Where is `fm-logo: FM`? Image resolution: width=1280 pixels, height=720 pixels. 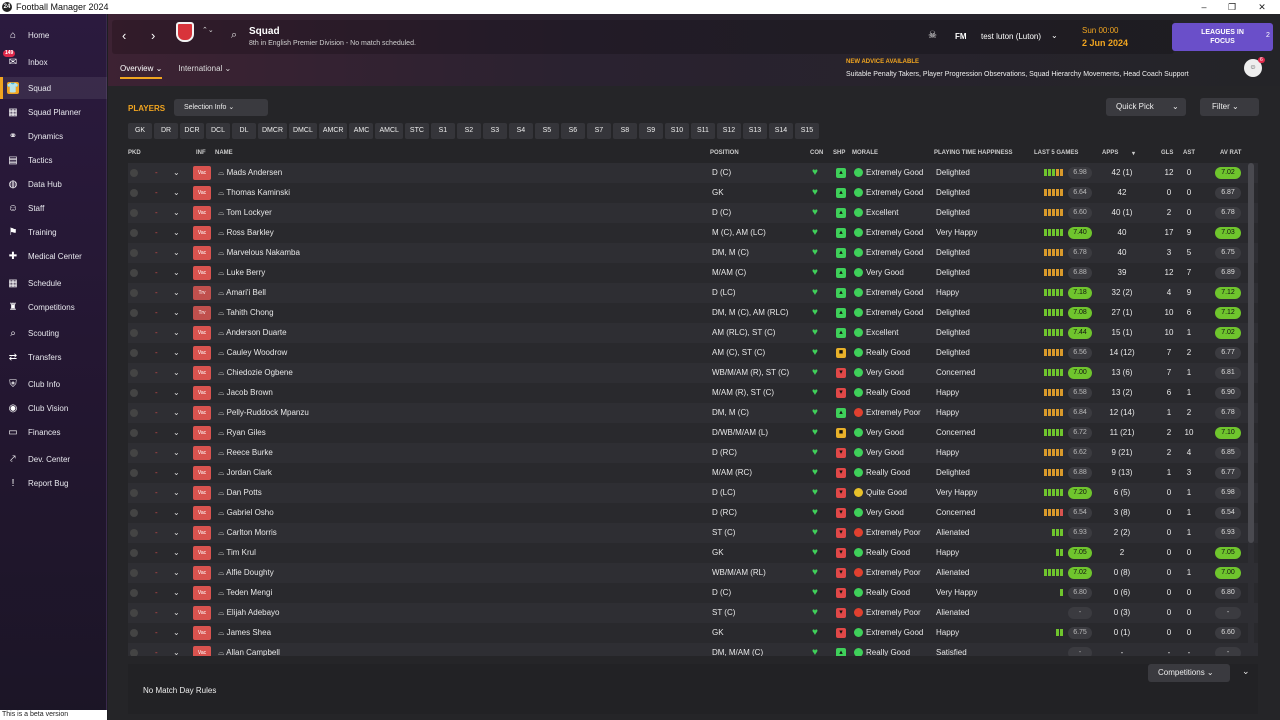
fm-logo: FM is located at coordinates (961, 36).